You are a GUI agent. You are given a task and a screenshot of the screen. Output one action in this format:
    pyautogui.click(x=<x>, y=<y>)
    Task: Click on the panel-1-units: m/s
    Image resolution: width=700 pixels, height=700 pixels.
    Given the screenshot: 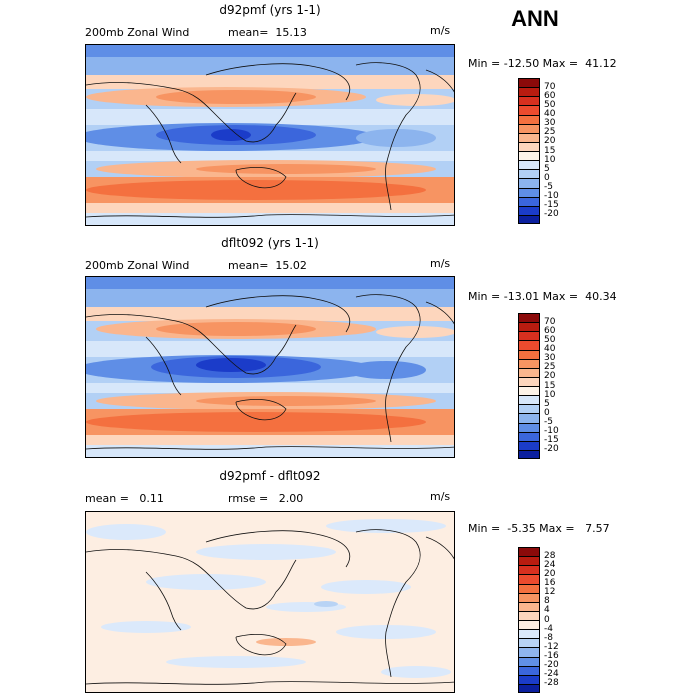 What is the action you would take?
    pyautogui.click(x=440, y=30)
    